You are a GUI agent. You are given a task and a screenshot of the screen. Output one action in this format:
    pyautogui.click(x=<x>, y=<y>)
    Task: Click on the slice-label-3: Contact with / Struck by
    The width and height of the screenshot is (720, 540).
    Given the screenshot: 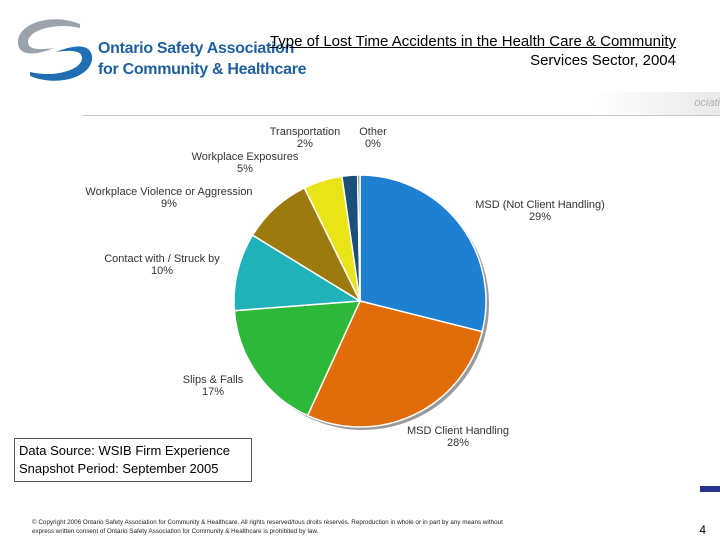 What is the action you would take?
    pyautogui.click(x=162, y=259)
    